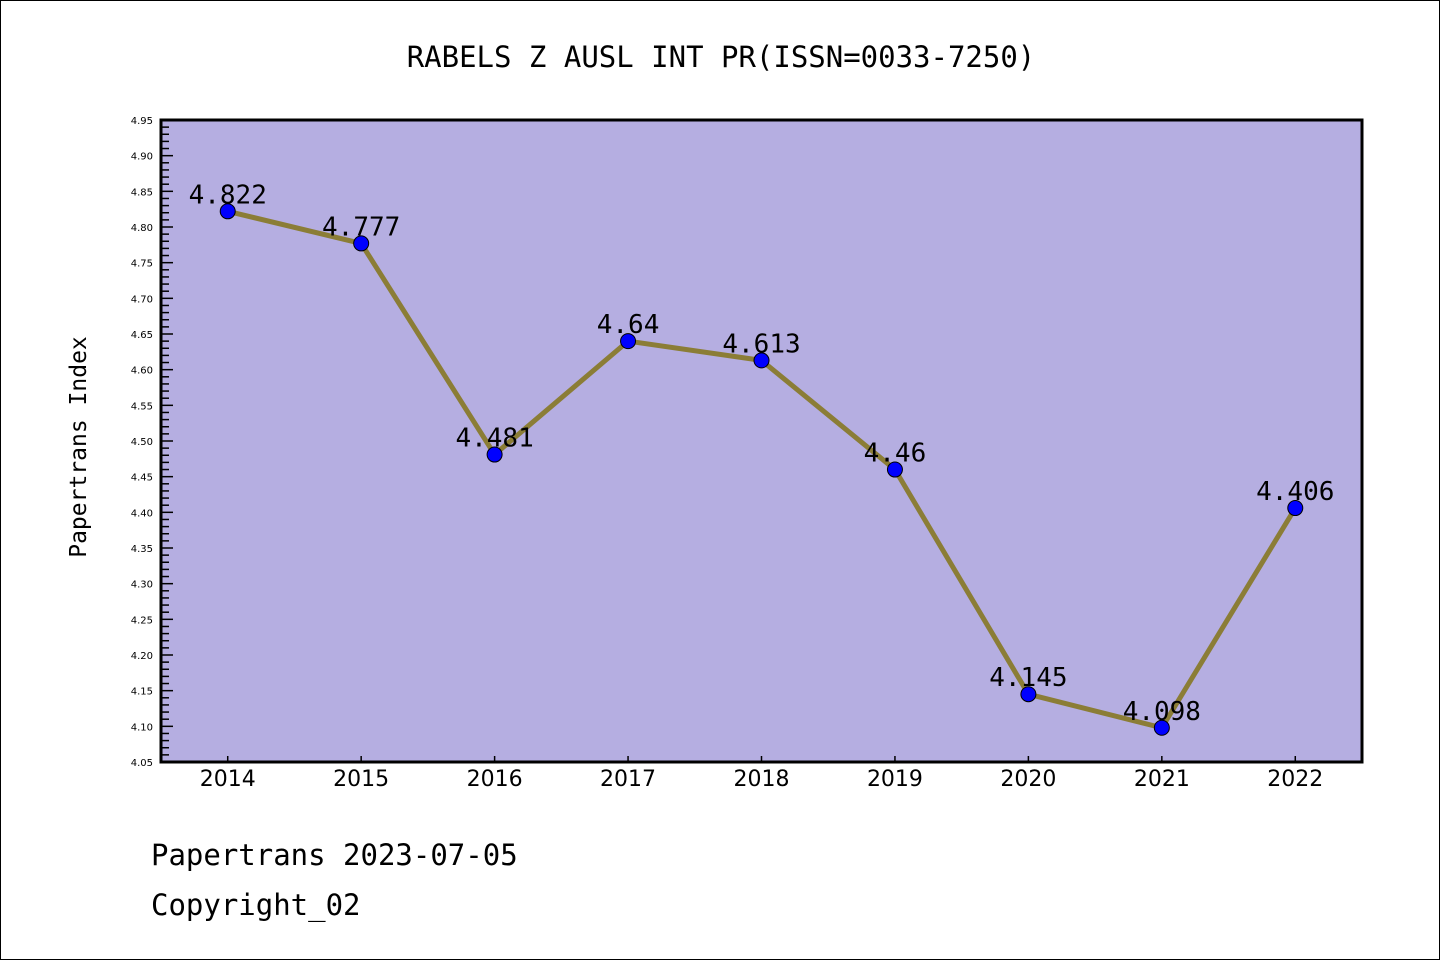  Describe the element at coordinates (142, 335) in the screenshot. I see `y-tick-label: 4.65` at that location.